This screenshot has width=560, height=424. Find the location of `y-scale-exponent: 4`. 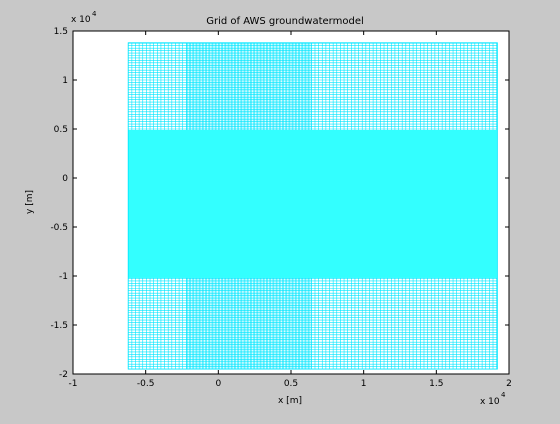

y-scale-exponent: 4 is located at coordinates (94, 14).